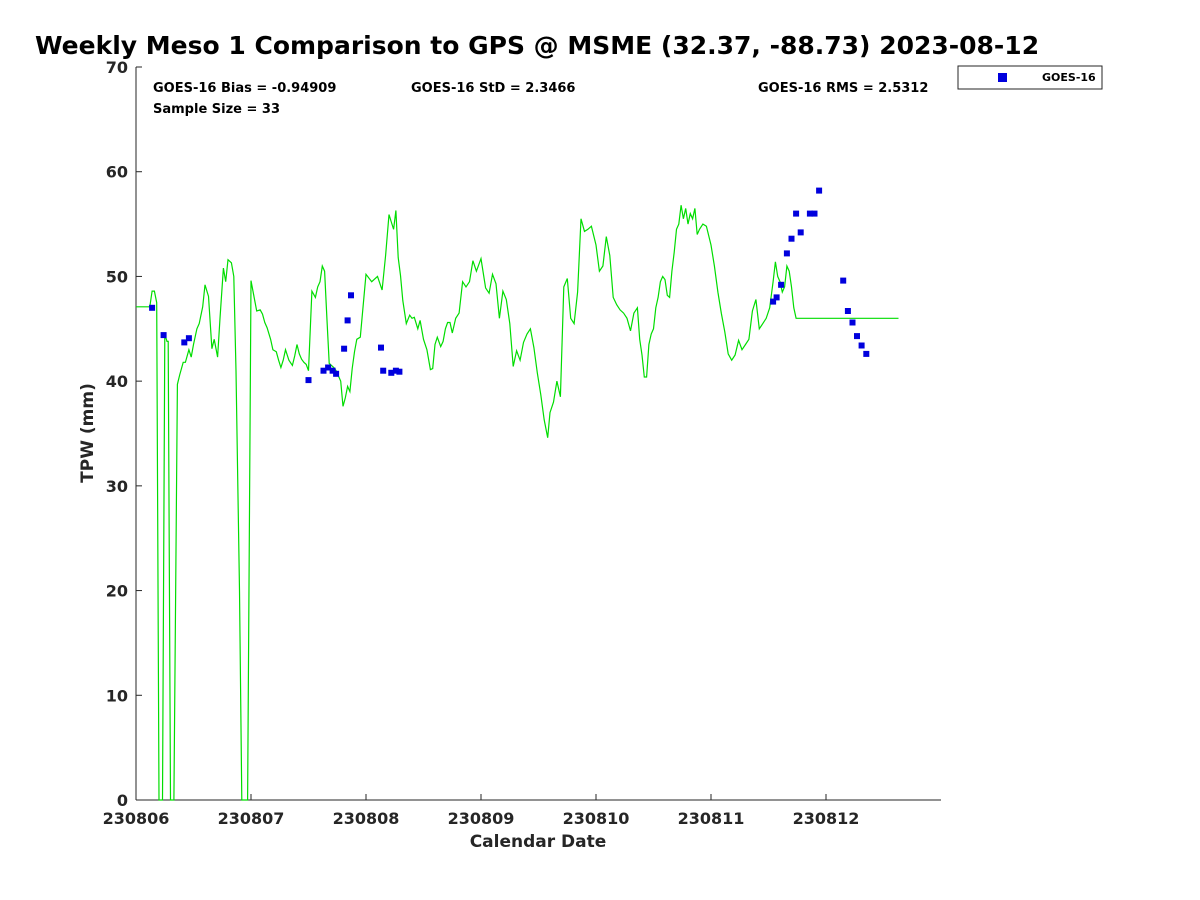 The width and height of the screenshot is (1200, 900). I want to click on y-tick-label: 70, so click(117, 67).